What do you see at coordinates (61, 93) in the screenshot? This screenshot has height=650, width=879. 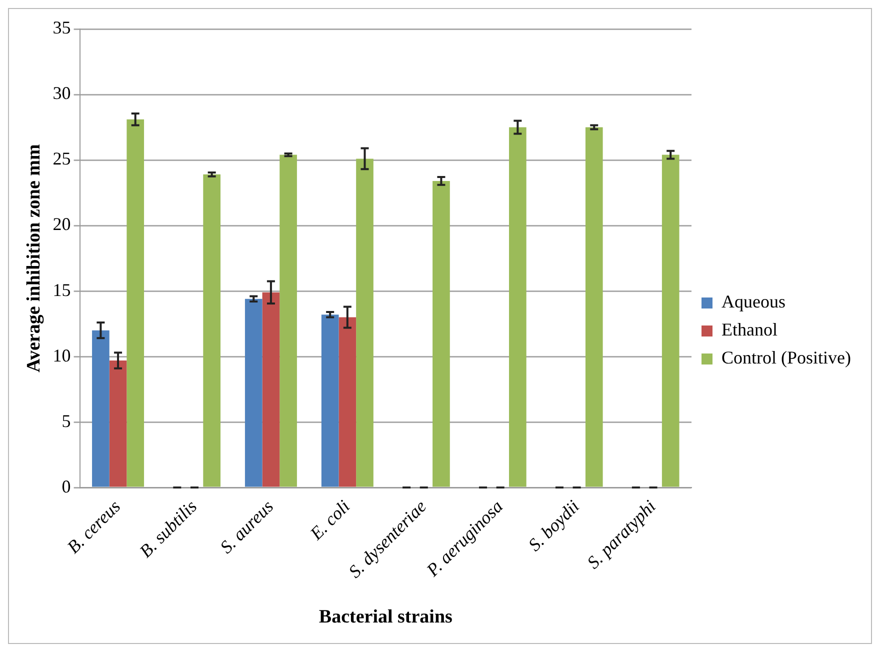 I see `y-tick-label: 30` at bounding box center [61, 93].